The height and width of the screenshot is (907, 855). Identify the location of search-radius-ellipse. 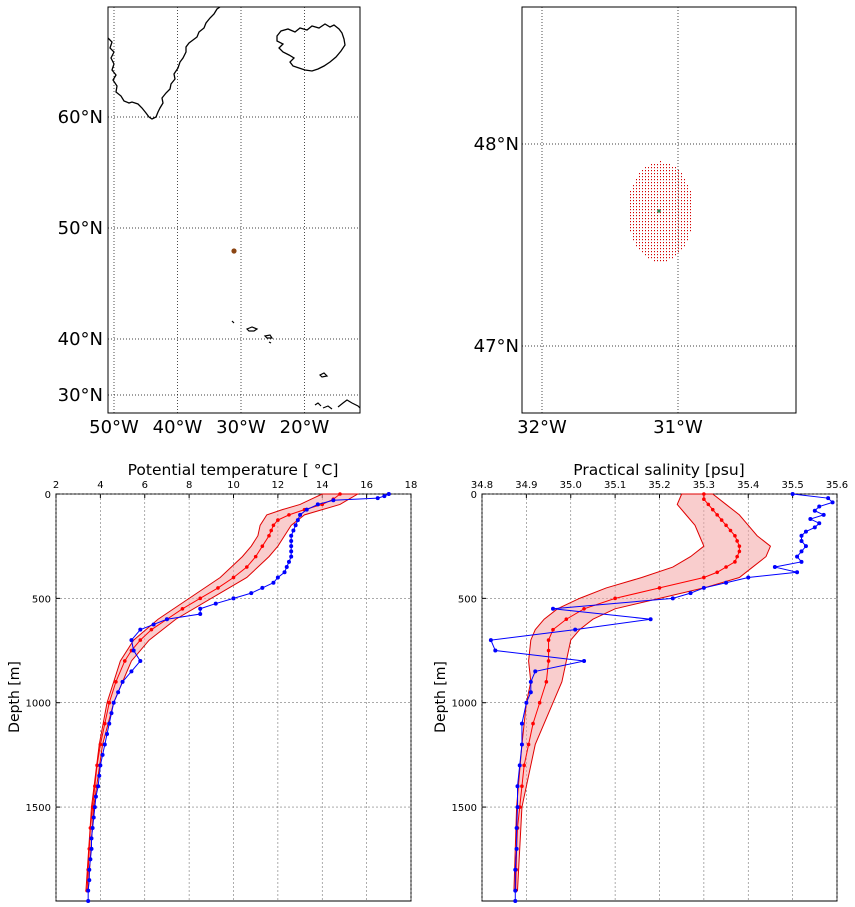
(660, 211).